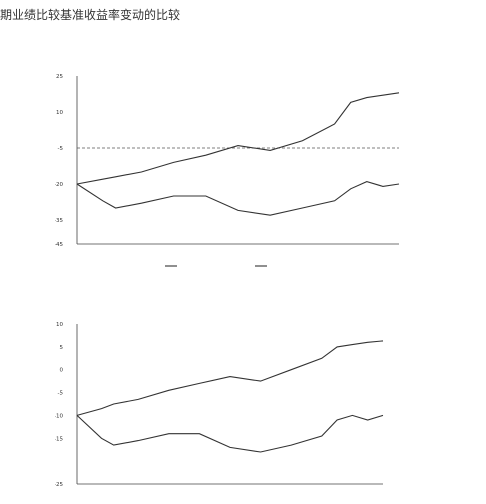 Image resolution: width=486 pixels, height=504 pixels. I want to click on chart-1-y-tick-label: -20, so click(59, 185).